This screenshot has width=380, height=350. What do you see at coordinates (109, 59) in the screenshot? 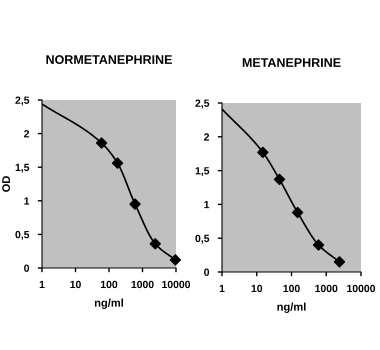
I see `chart-title: NORMETANEPHRINE` at bounding box center [109, 59].